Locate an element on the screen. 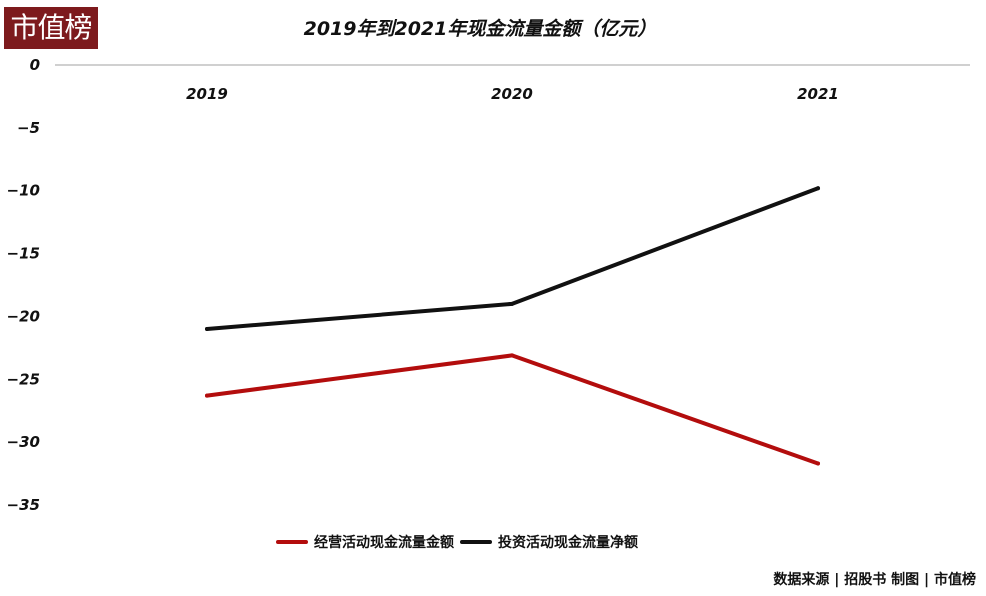  legend-label-investing: 投资活动现金流量净额 is located at coordinates (568, 543).